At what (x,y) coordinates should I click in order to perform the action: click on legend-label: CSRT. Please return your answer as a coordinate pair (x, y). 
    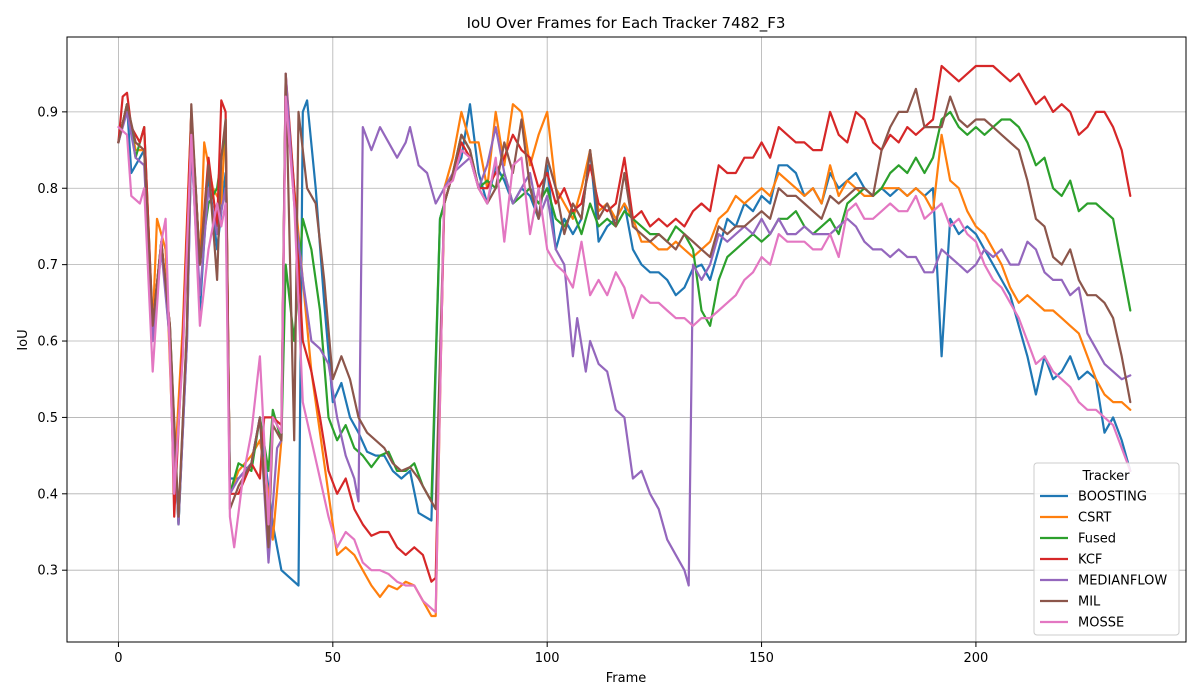
    Looking at the image, I should click on (1094, 518).